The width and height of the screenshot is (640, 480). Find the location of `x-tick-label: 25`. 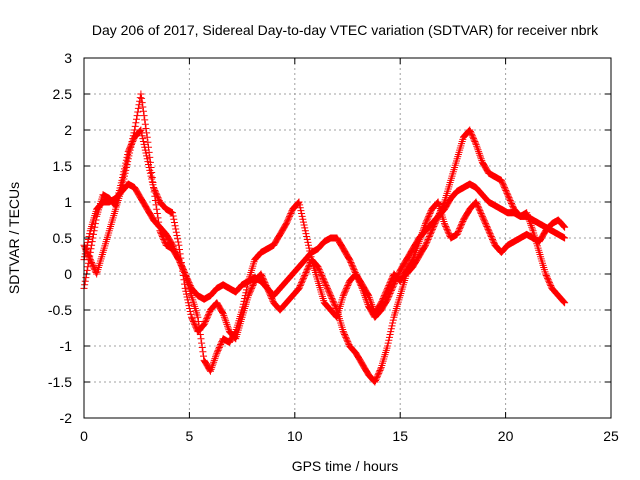

x-tick-label: 25 is located at coordinates (611, 436).